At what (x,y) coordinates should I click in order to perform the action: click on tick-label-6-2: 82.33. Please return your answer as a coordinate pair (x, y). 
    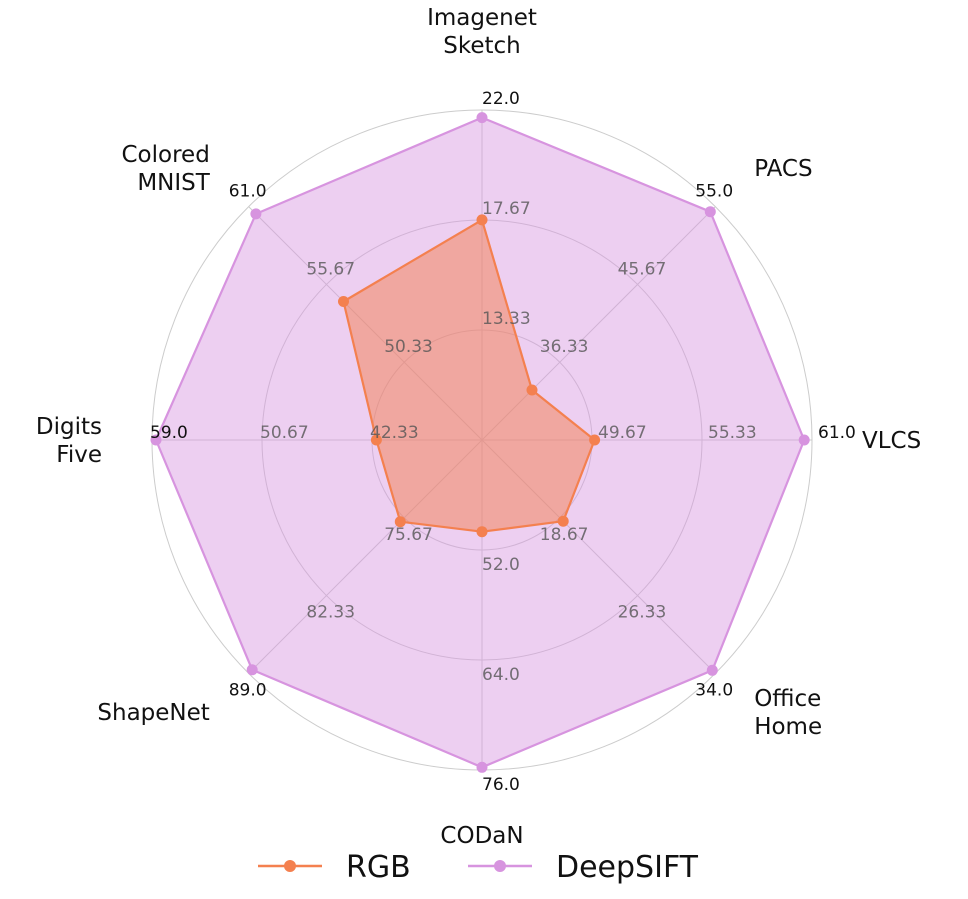
    Looking at the image, I should click on (330, 613).